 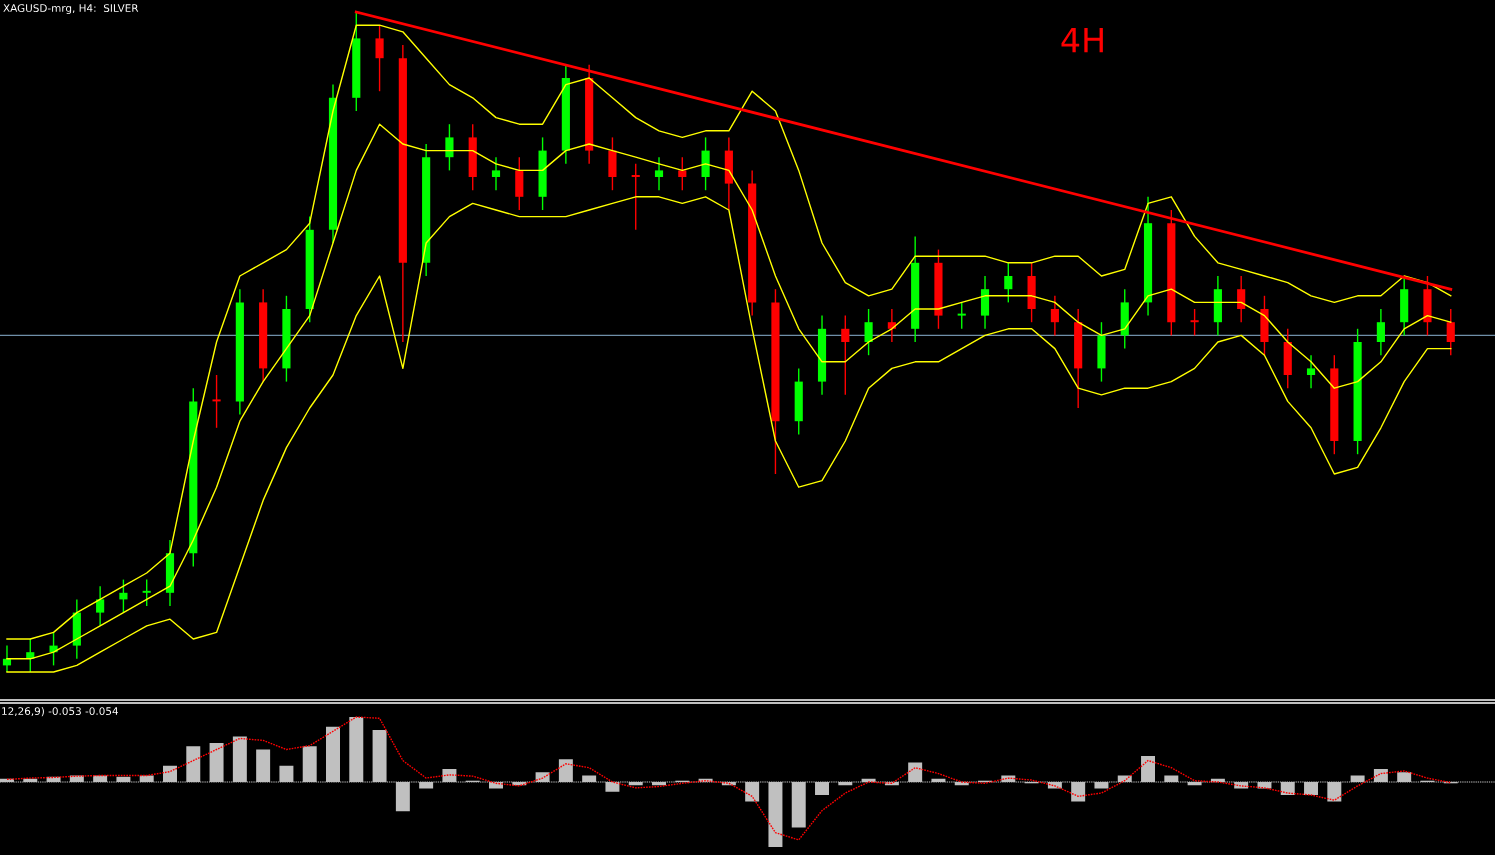 What do you see at coordinates (71, 9) in the screenshot?
I see `chart-title: XAGUSD-mrg, H4: SILVER` at bounding box center [71, 9].